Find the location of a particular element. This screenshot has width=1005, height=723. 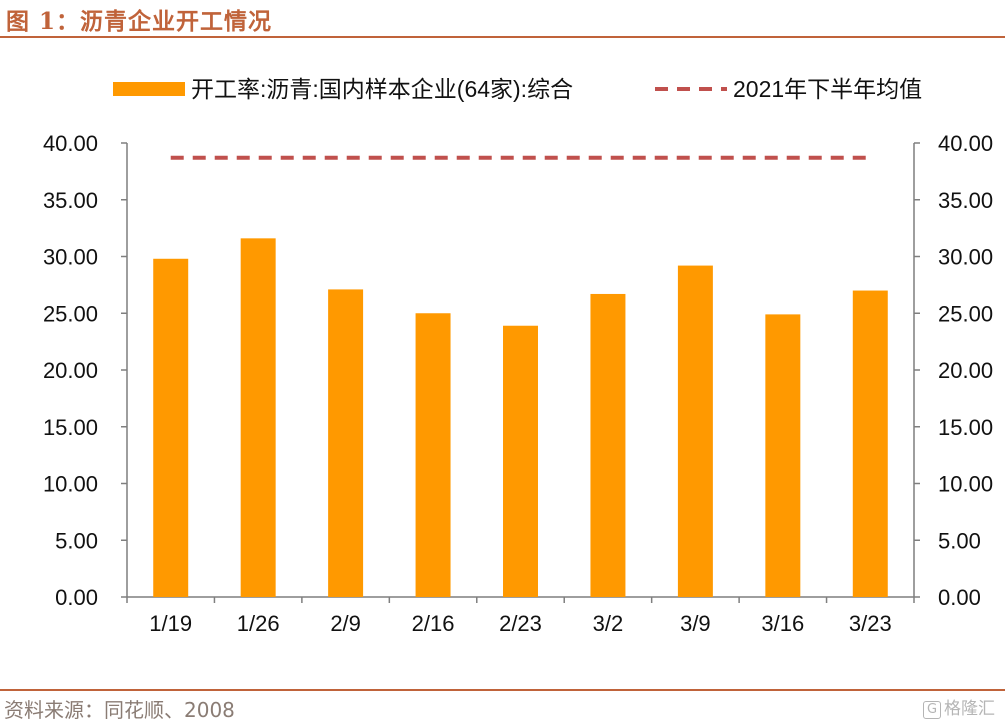

y-tick-label: 30.00 is located at coordinates (70, 257).